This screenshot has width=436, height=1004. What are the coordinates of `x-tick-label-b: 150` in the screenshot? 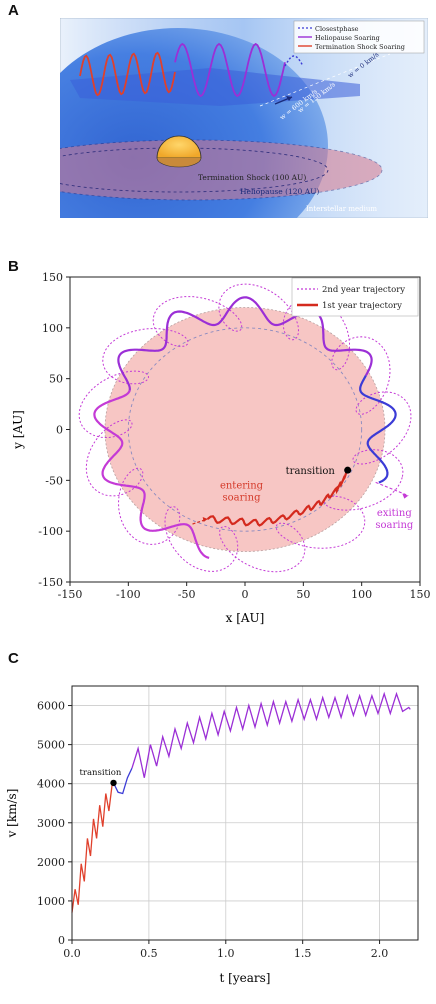 It's located at (420, 594).